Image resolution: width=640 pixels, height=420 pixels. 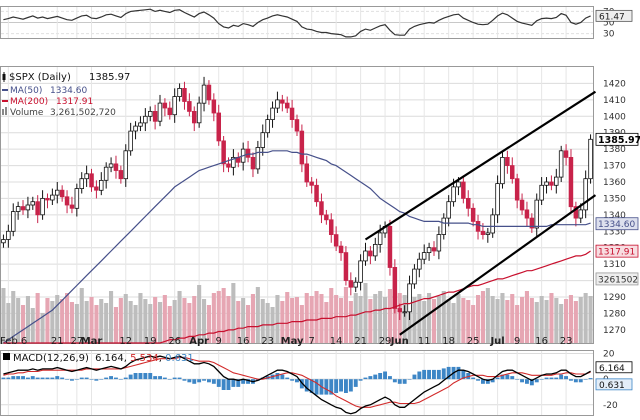 What do you see at coordinates (311, 341) in the screenshot?
I see `date-label: 7` at bounding box center [311, 341].